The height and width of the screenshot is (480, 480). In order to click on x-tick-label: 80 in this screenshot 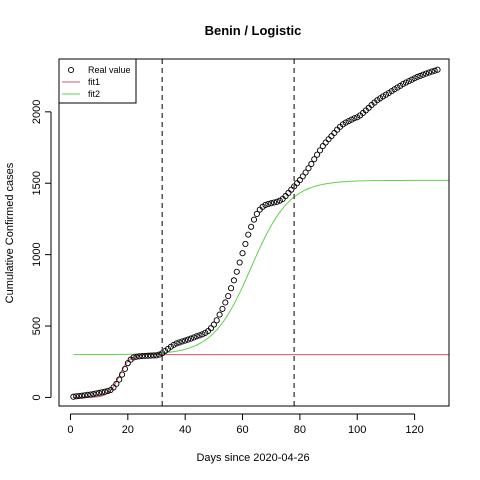, I will do `click(300, 430)`.